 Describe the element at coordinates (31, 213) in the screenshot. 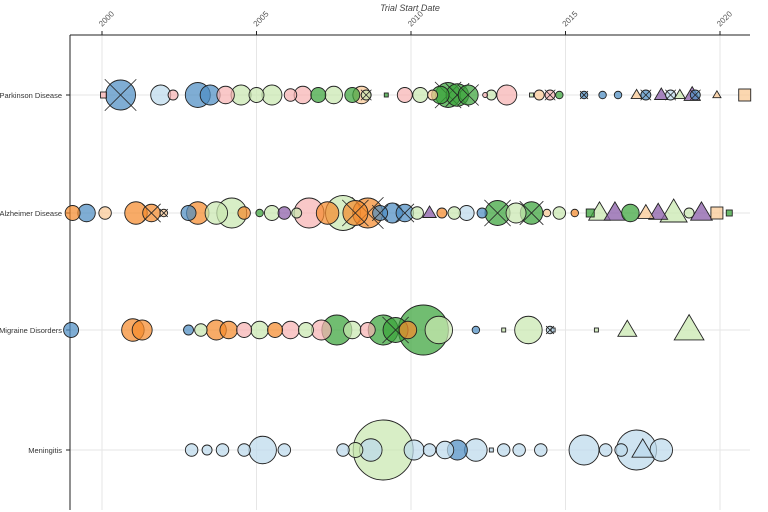

I see `category-label-alzheimer-disease: Alzheimer Disease` at that location.